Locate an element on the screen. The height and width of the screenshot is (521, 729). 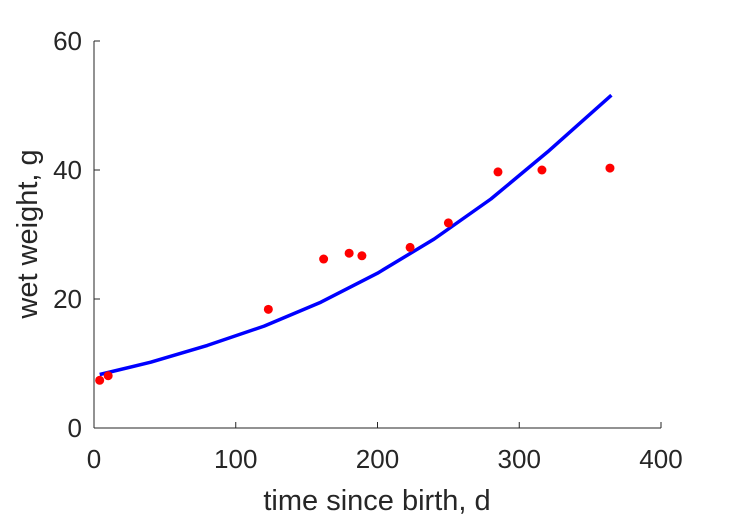
y-axis-label: wet weight, g is located at coordinates (28, 234).